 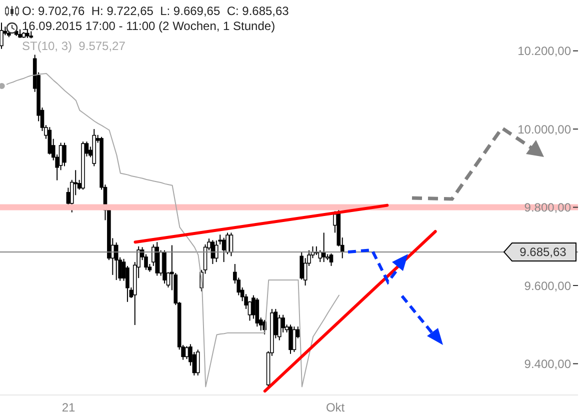 I want to click on annotation: 9.575,27, so click(x=102, y=46).